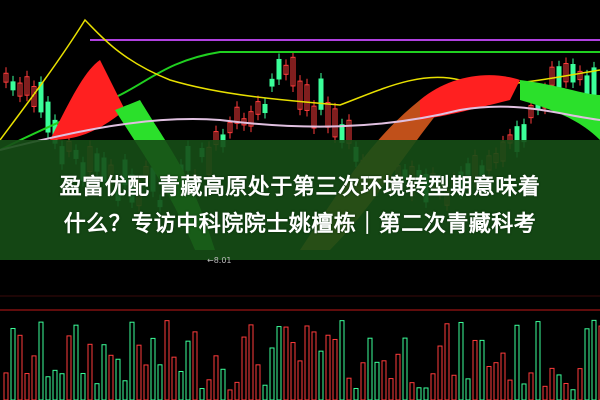  Describe the element at coordinates (300, 224) in the screenshot. I see `headline-line-2: 什么？专访中科院院士姚檀栋｜第二次青藏科考` at that location.